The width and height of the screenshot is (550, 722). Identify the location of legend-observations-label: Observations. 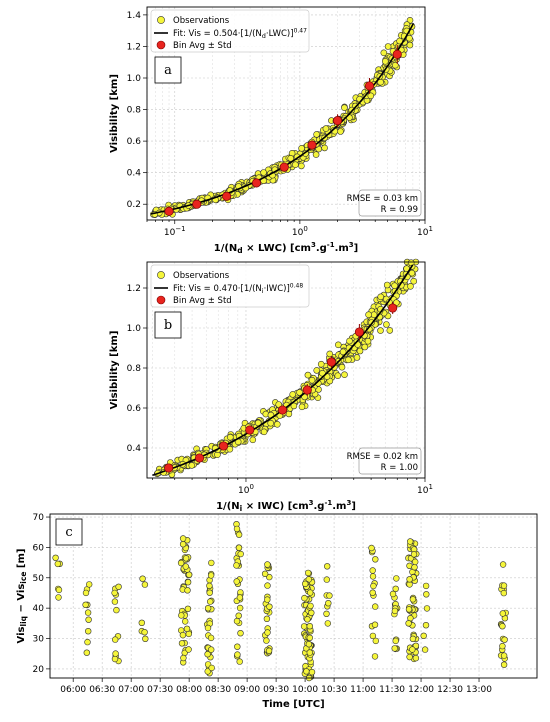
(201, 276).